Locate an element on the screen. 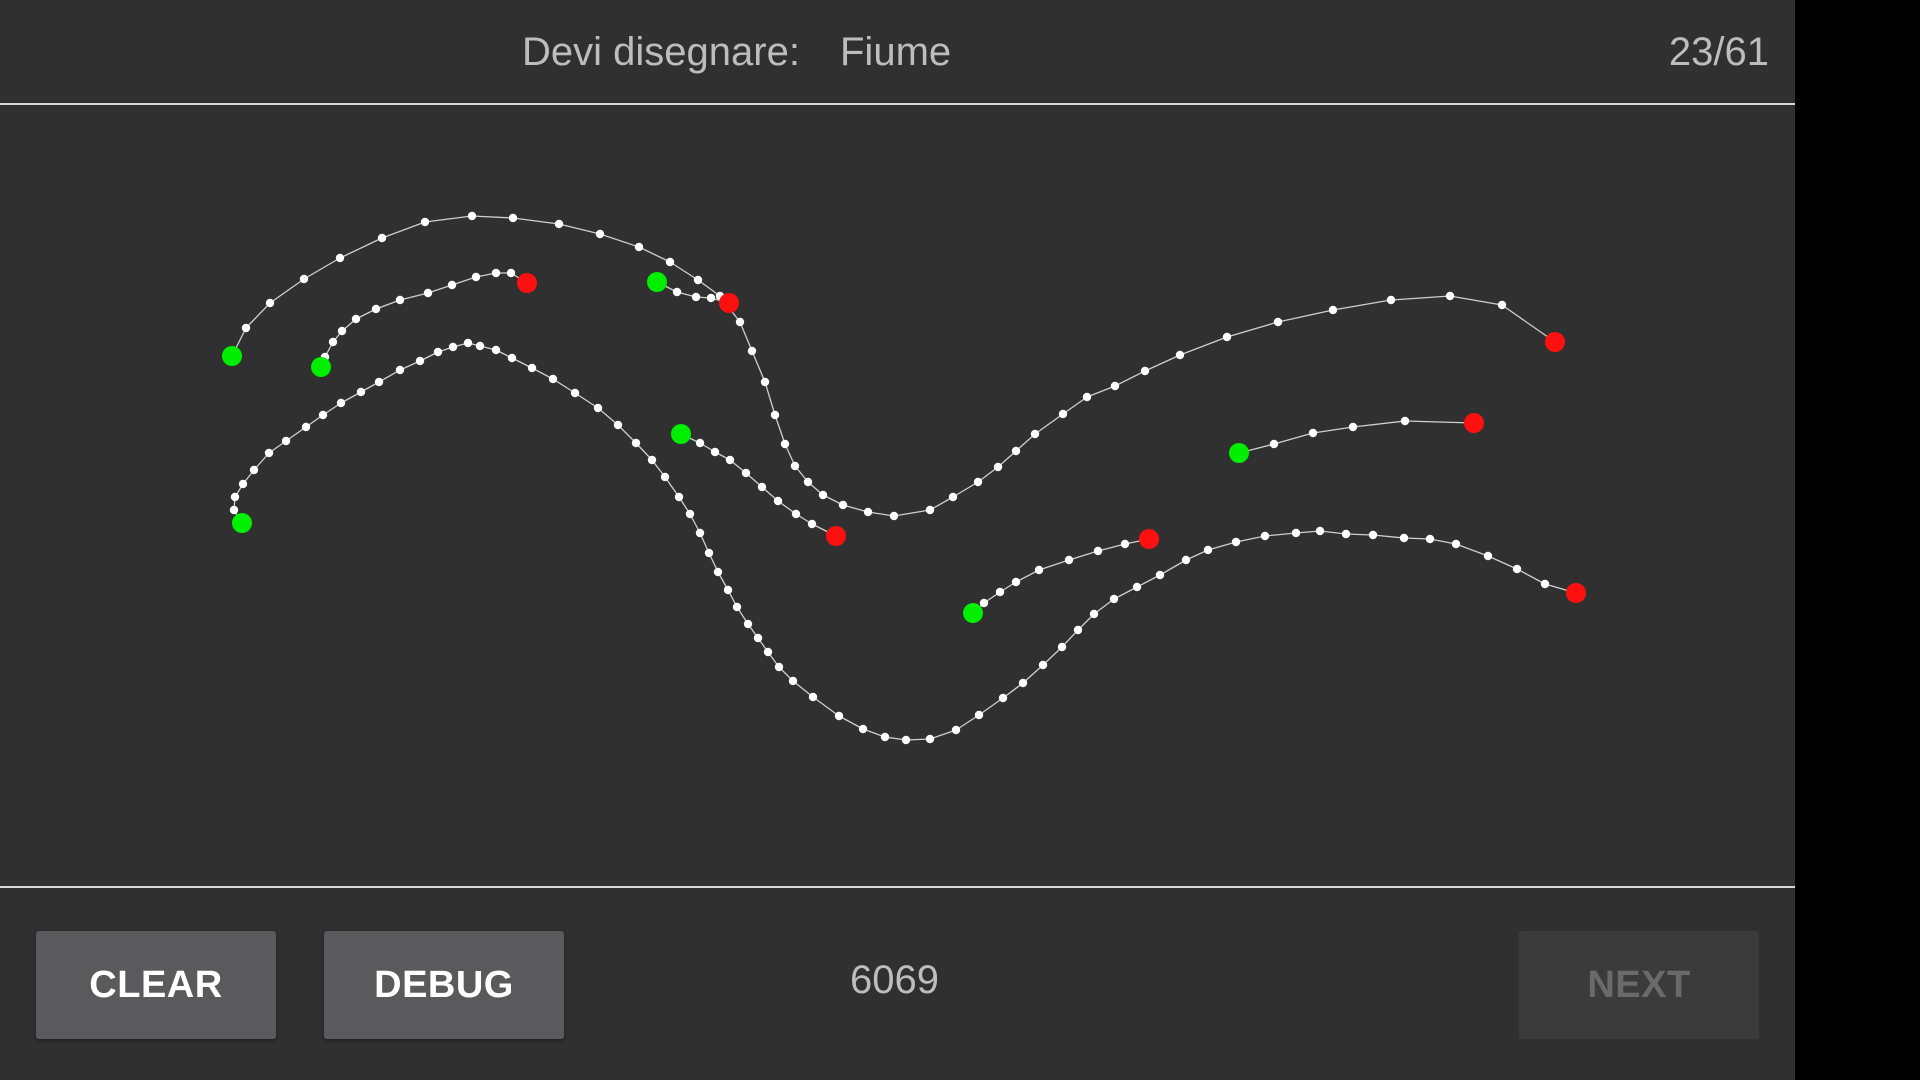 The width and height of the screenshot is (1920, 1080). stroke-7-start-point is located at coordinates (1239, 453).